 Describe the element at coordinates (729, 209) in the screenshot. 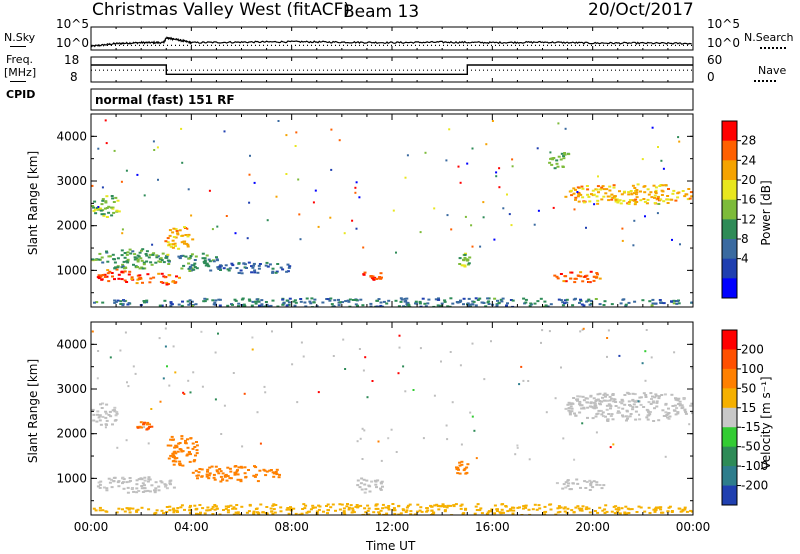

I see `power-colorbar-frame` at that location.